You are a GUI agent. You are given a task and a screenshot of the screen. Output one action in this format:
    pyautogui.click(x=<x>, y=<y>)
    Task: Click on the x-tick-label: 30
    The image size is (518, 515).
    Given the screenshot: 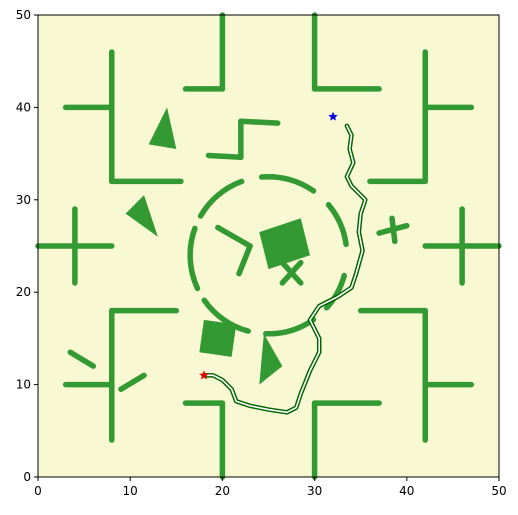 What is the action you would take?
    pyautogui.click(x=314, y=491)
    